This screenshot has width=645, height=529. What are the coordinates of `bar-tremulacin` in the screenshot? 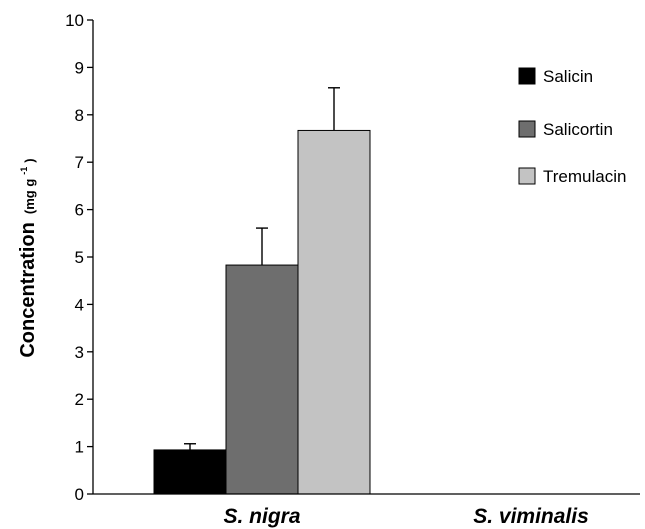 It's located at (334, 312).